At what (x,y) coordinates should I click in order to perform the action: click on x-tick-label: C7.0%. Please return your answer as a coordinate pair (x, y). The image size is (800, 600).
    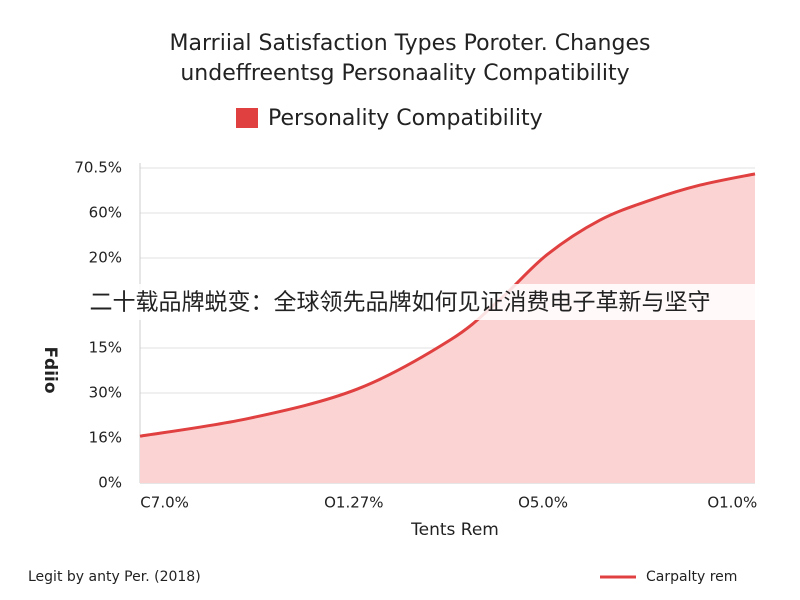
    Looking at the image, I should click on (164, 503).